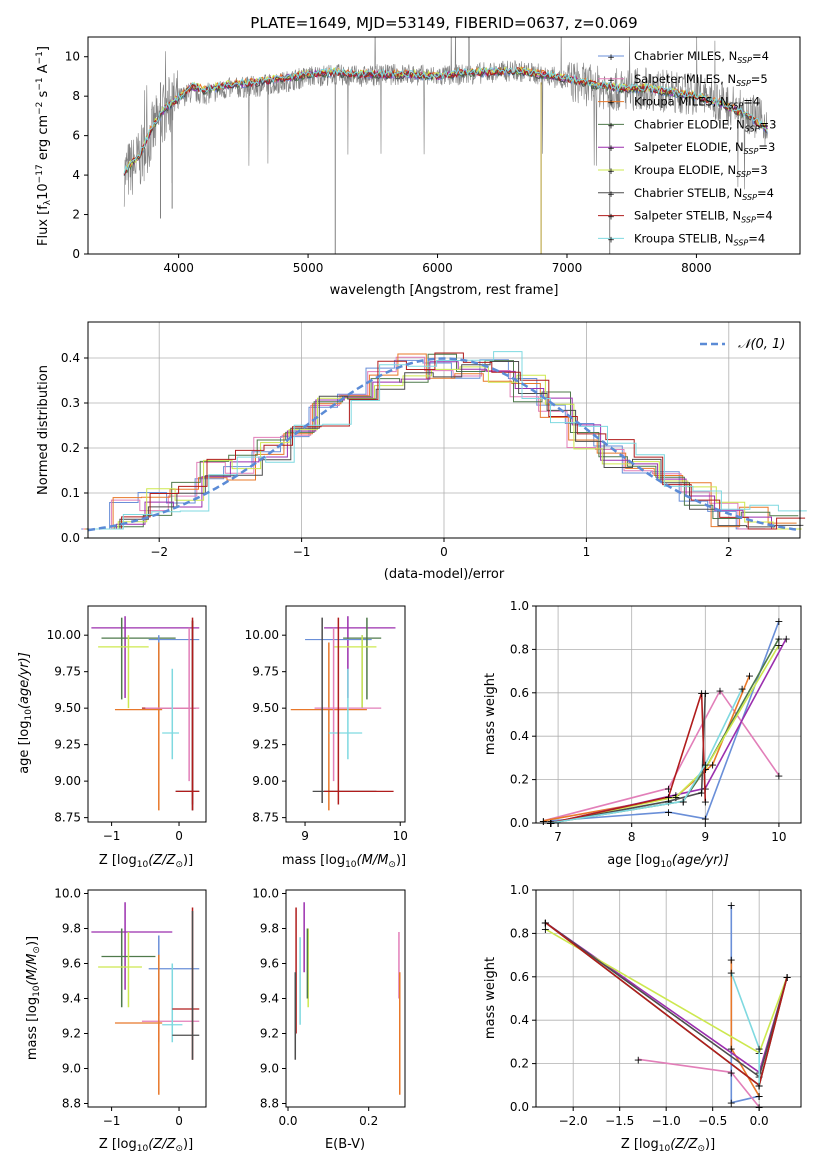 This screenshot has width=819, height=1170. Describe the element at coordinates (71, 1034) in the screenshot. I see `y-tick-label: 9.2` at that location.